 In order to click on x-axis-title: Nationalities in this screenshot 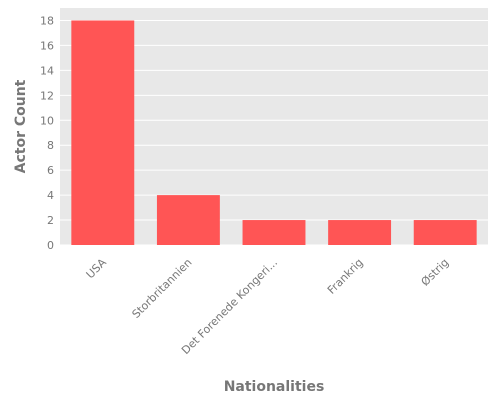, I will do `click(274, 387)`.